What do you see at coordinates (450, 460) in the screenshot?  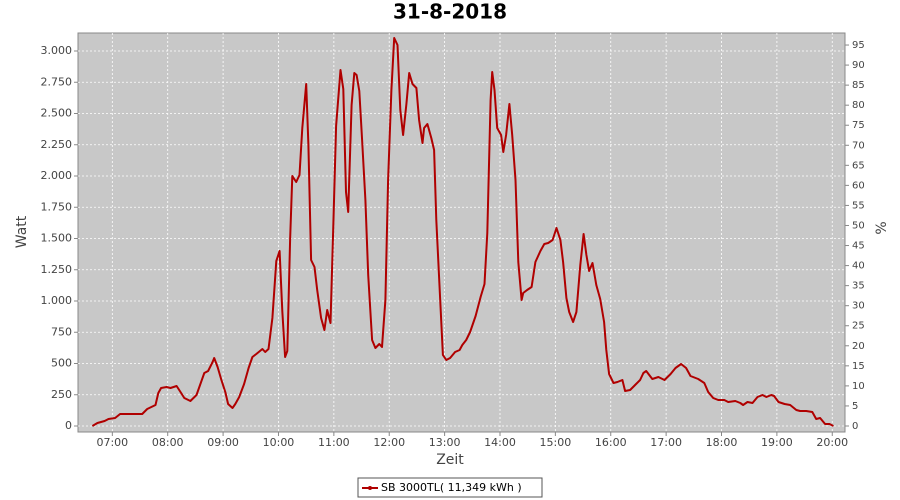 I see `x-axis-label: Zeit` at bounding box center [450, 460].